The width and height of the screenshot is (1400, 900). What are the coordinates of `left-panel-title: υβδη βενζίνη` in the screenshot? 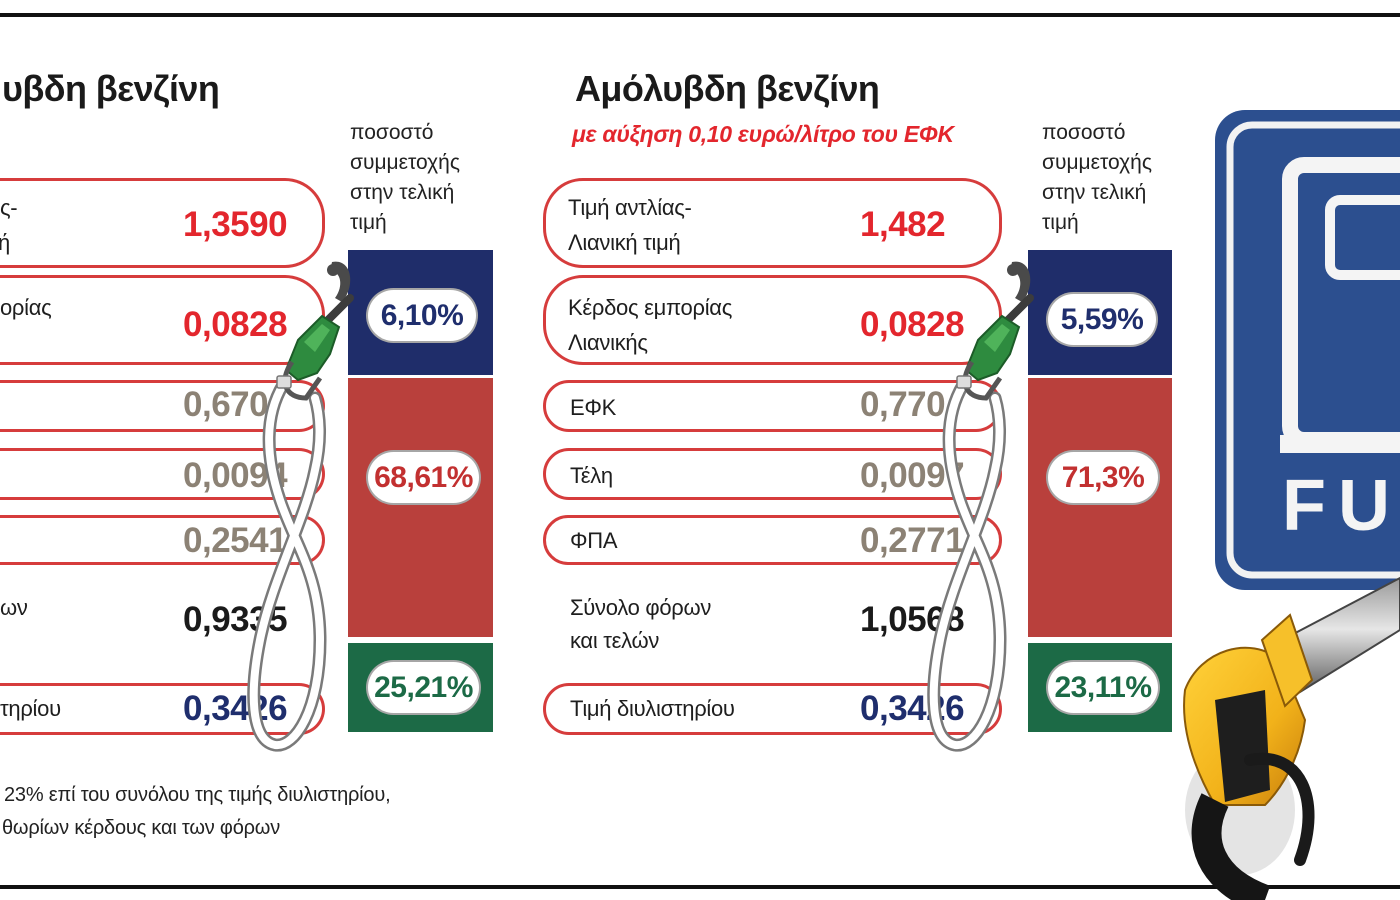 It's located at (111, 88).